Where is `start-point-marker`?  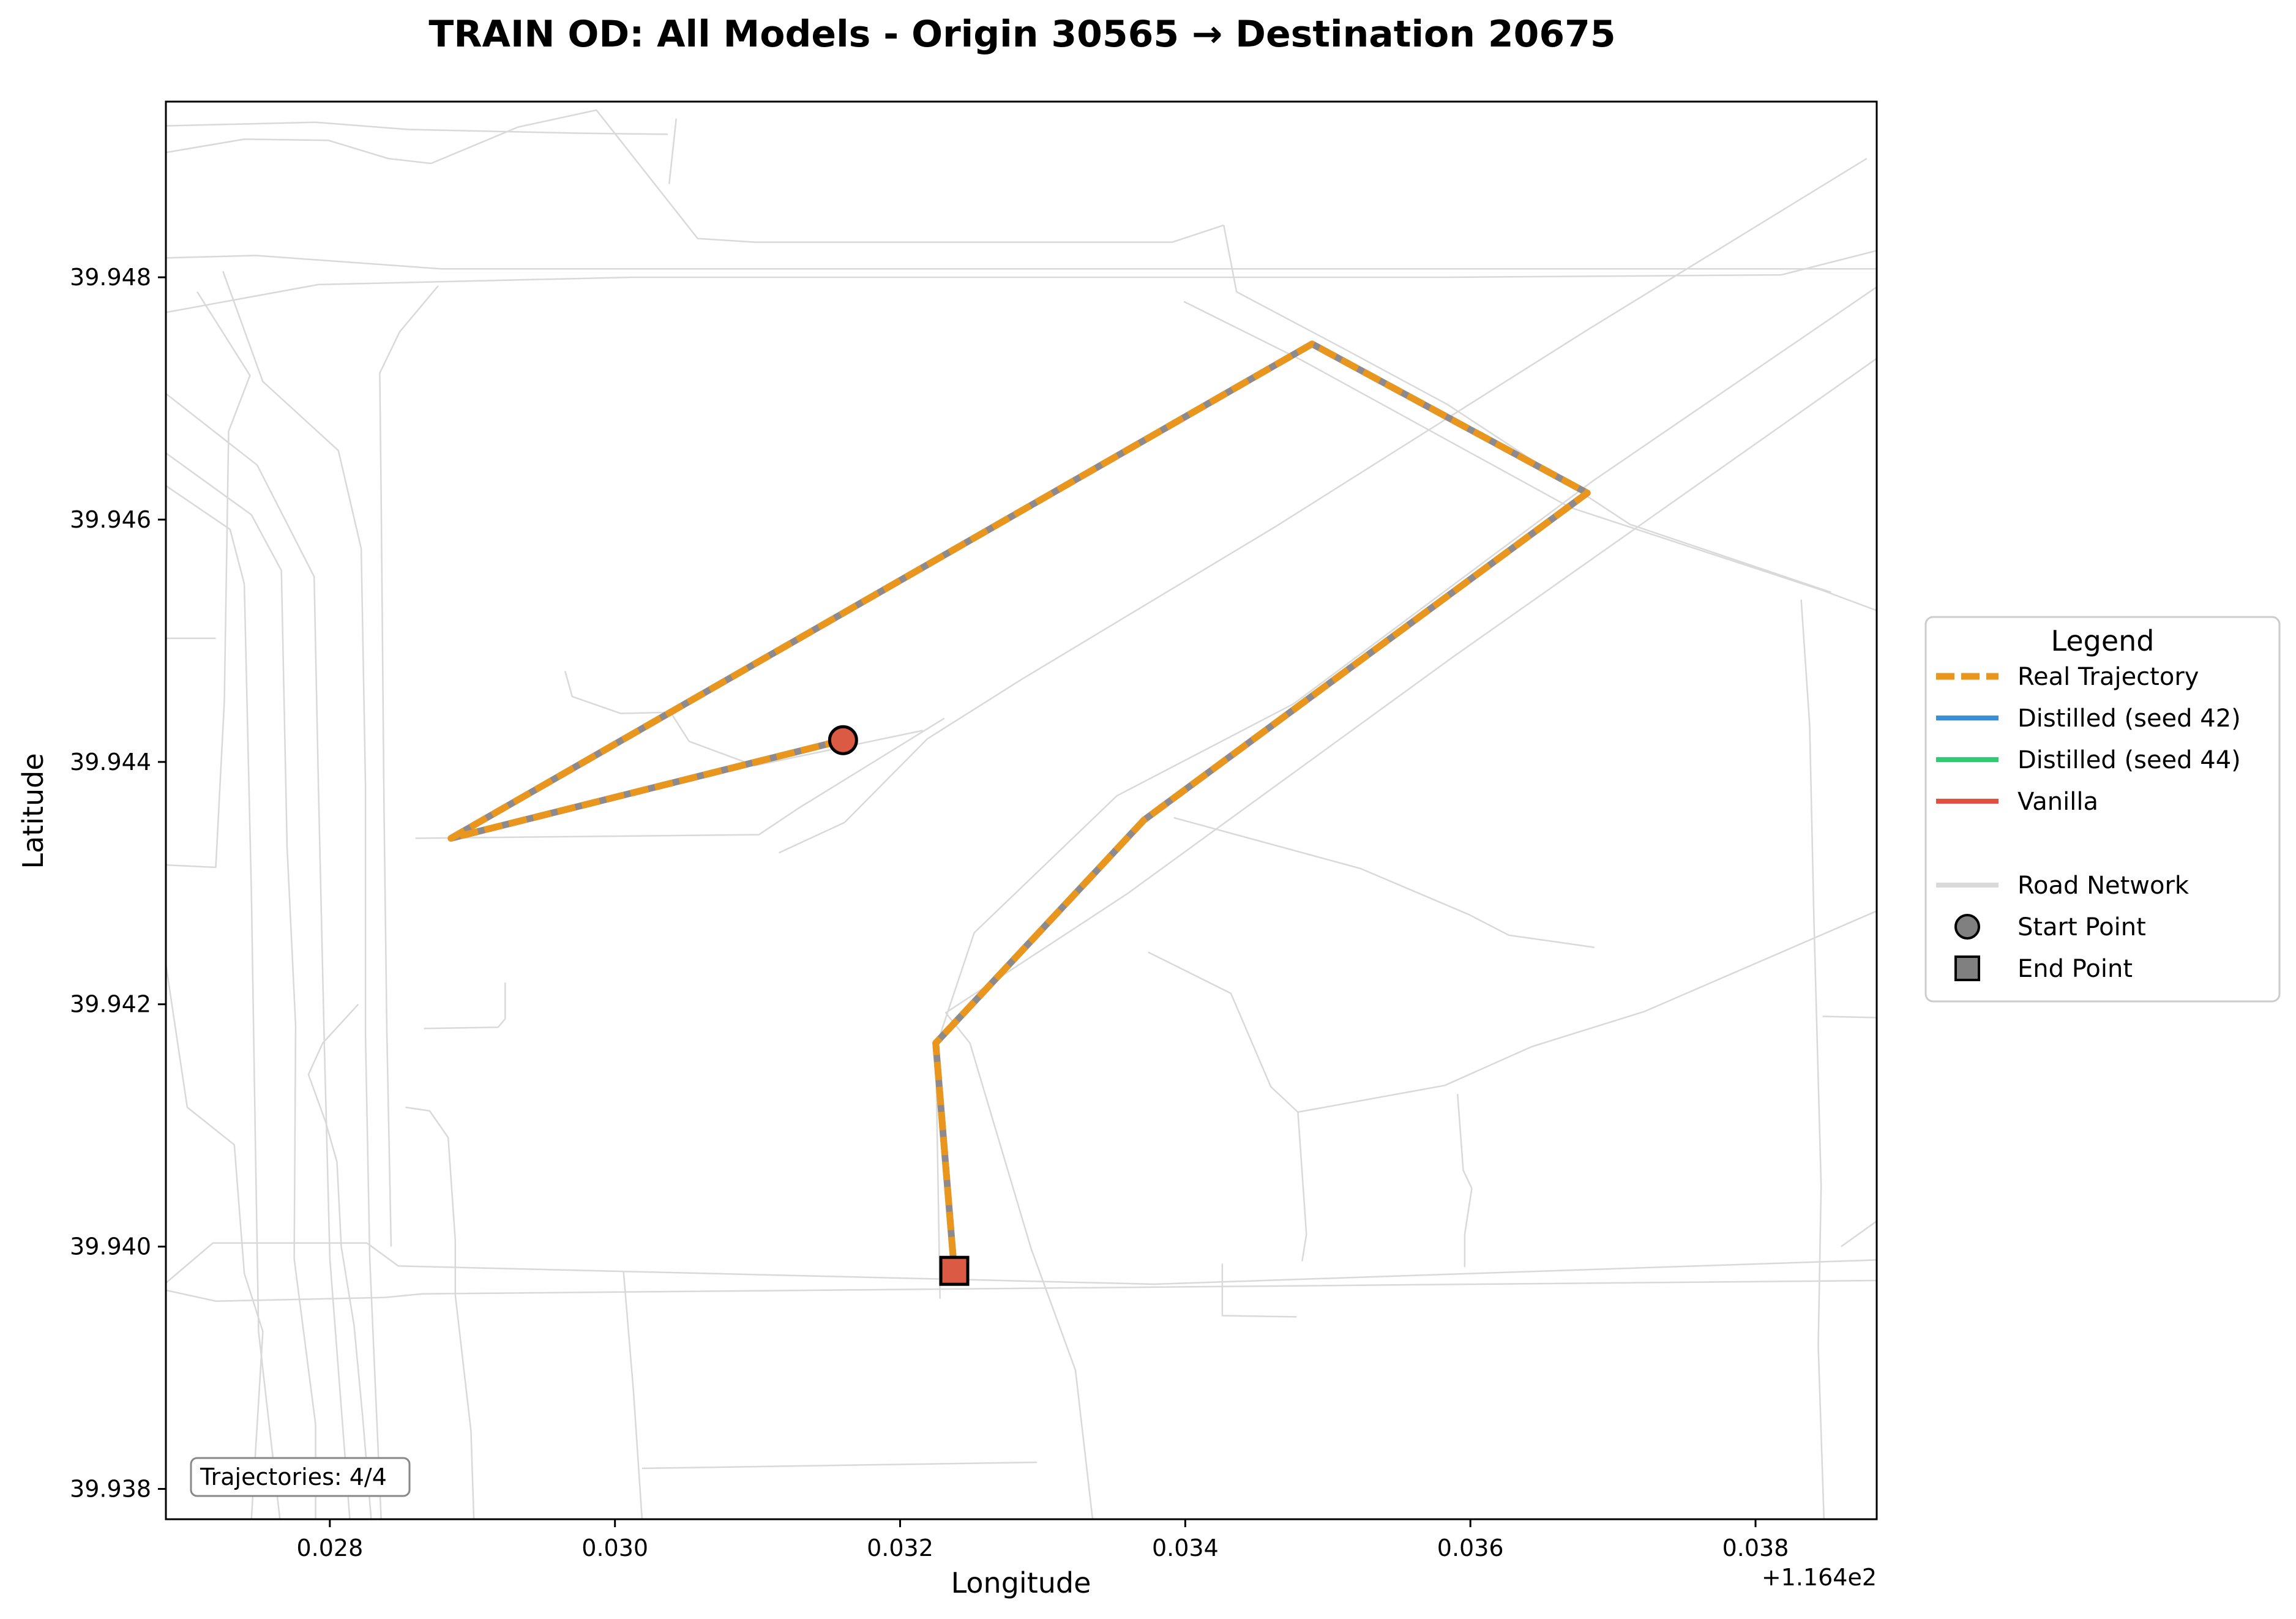 start-point-marker is located at coordinates (843, 740).